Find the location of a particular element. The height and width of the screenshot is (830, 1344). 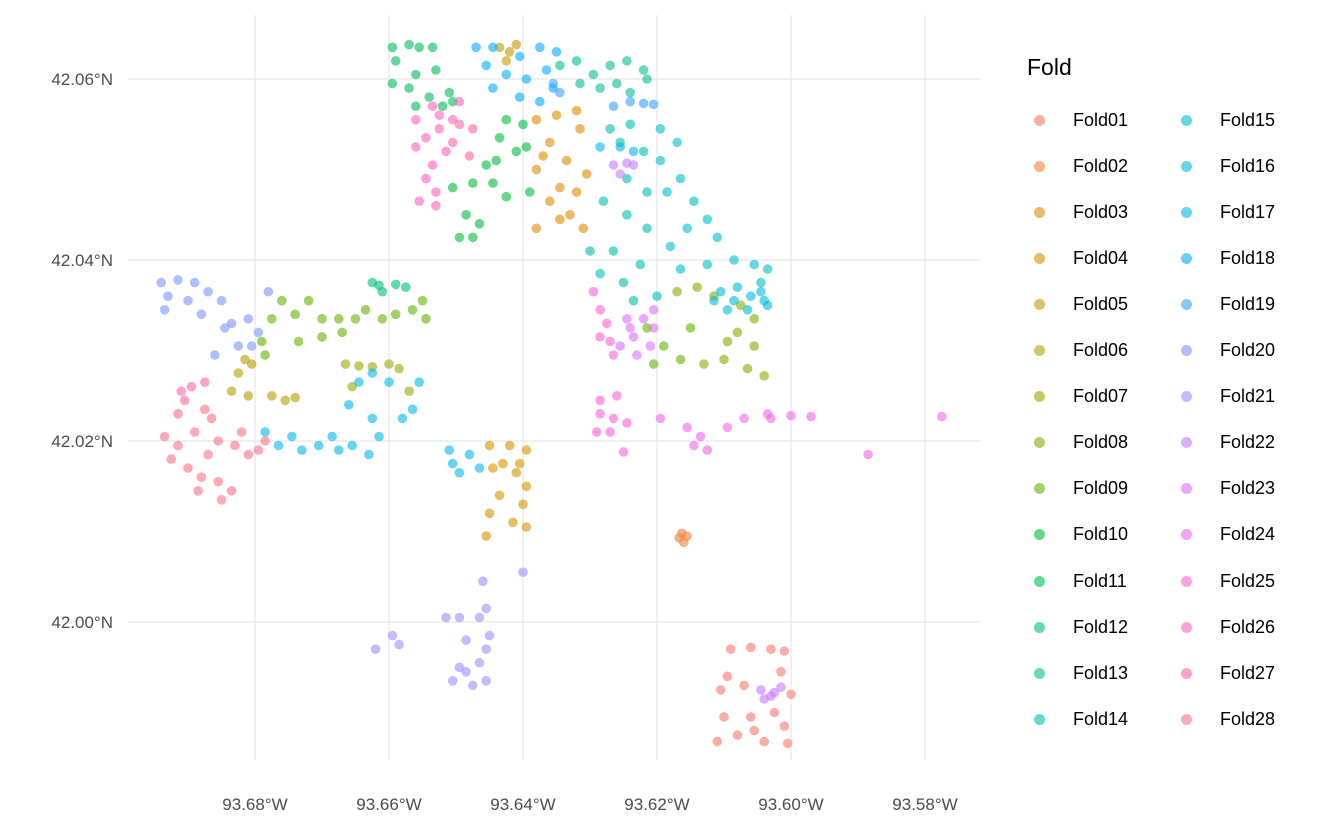

legend-label: Fold18 is located at coordinates (1248, 257).